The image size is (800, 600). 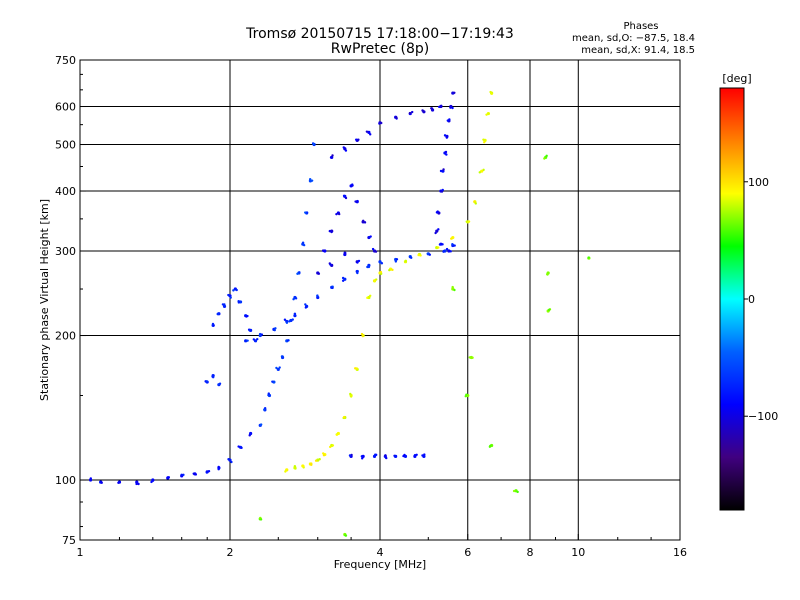 What do you see at coordinates (65, 480) in the screenshot?
I see `y-tick-label: 100` at bounding box center [65, 480].